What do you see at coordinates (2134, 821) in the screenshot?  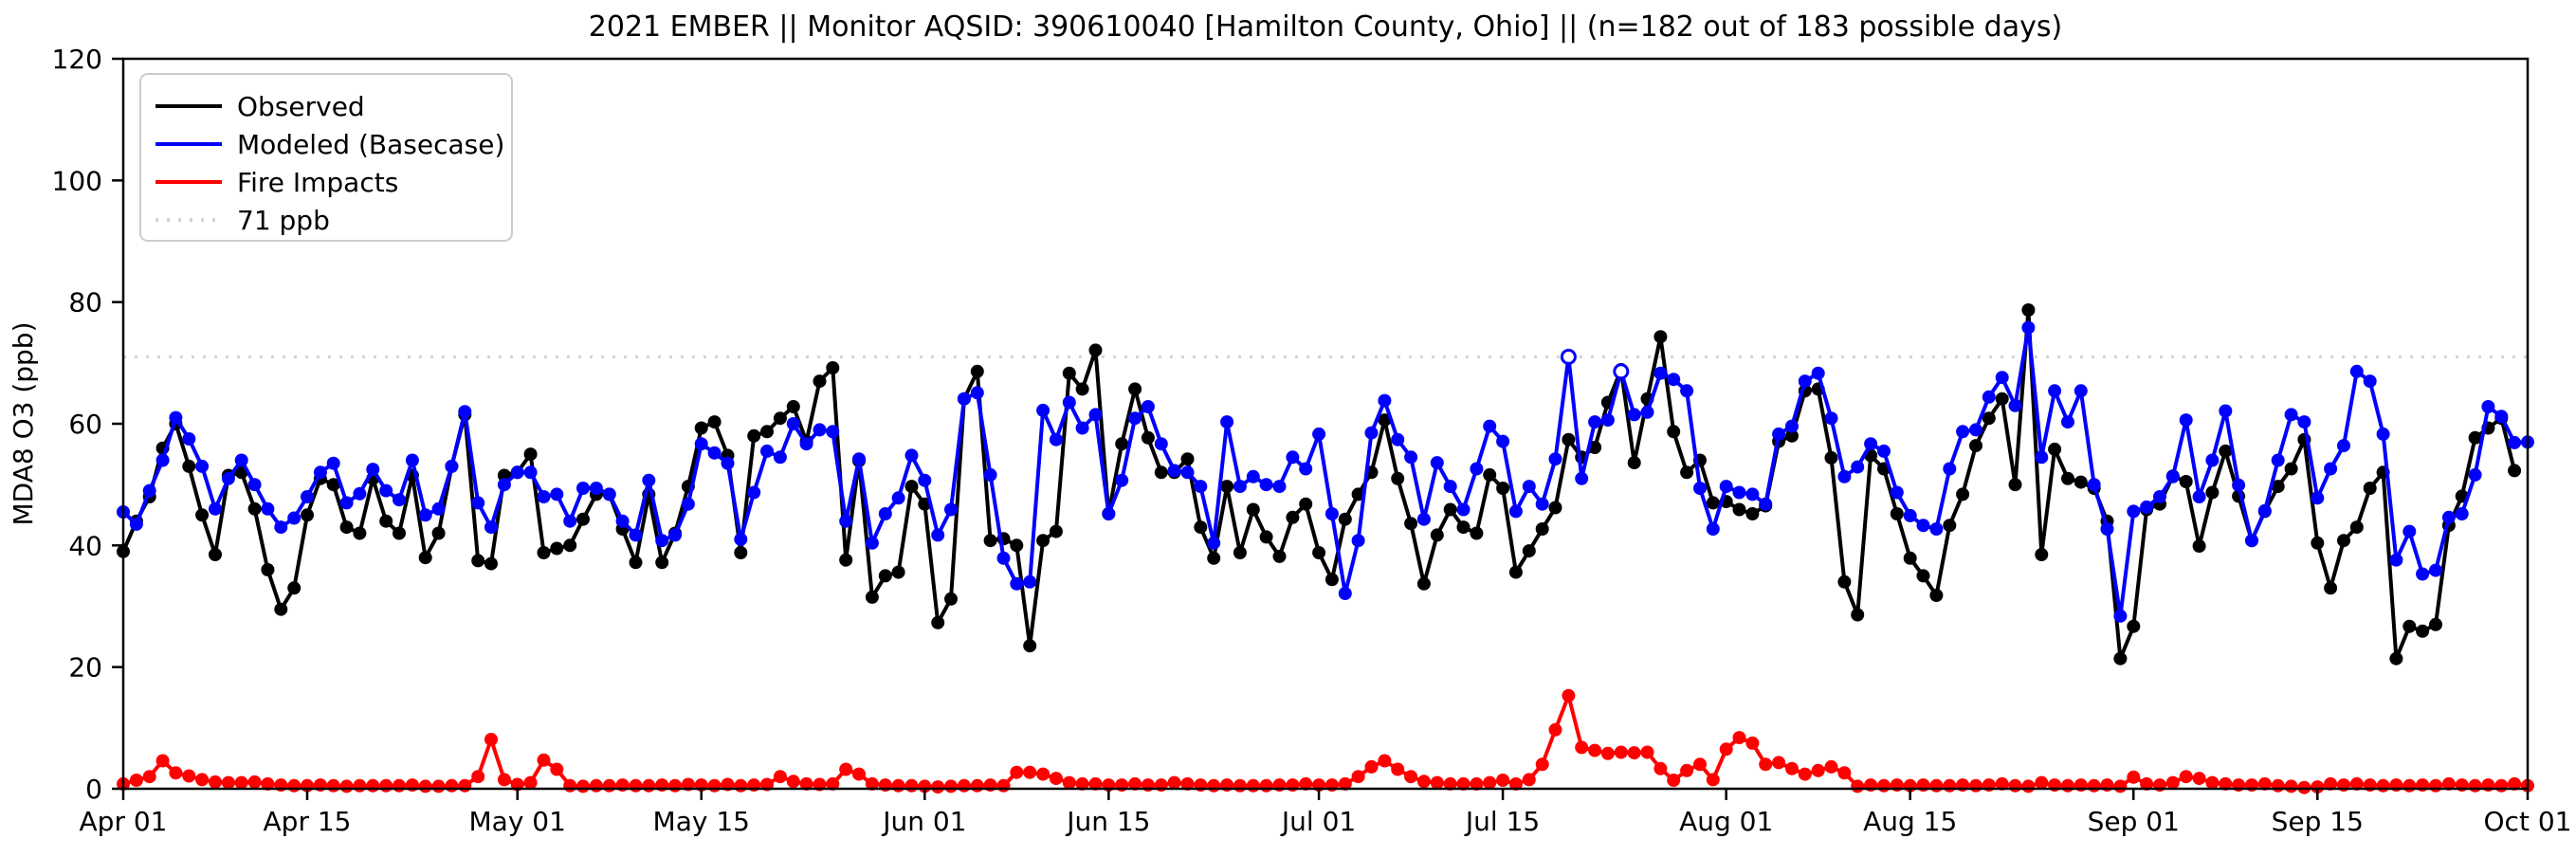 I see `x-tick-label: Sep 01` at bounding box center [2134, 821].